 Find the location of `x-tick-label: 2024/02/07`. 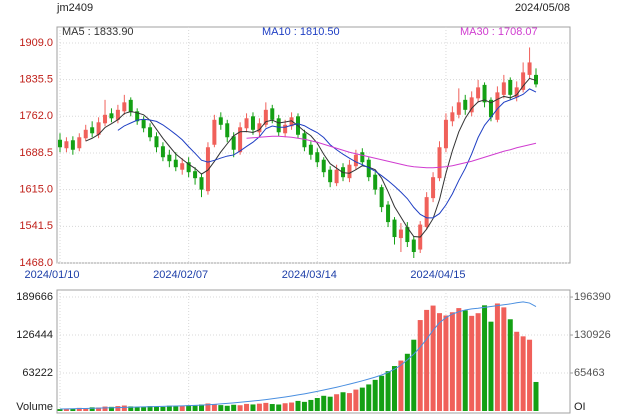

x-tick-label: 2024/02/07 is located at coordinates (180, 275).